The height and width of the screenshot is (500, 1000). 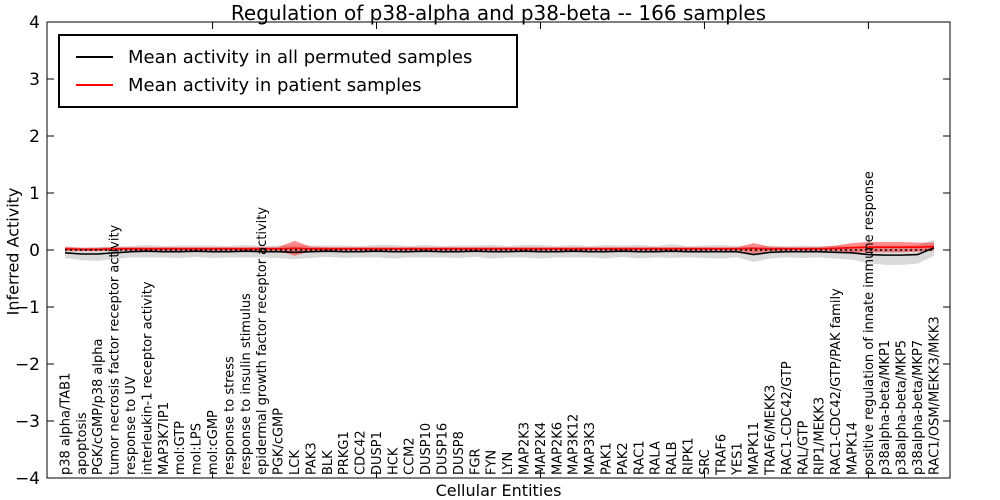 What do you see at coordinates (410, 456) in the screenshot?
I see `x-category-label: CCM2` at bounding box center [410, 456].